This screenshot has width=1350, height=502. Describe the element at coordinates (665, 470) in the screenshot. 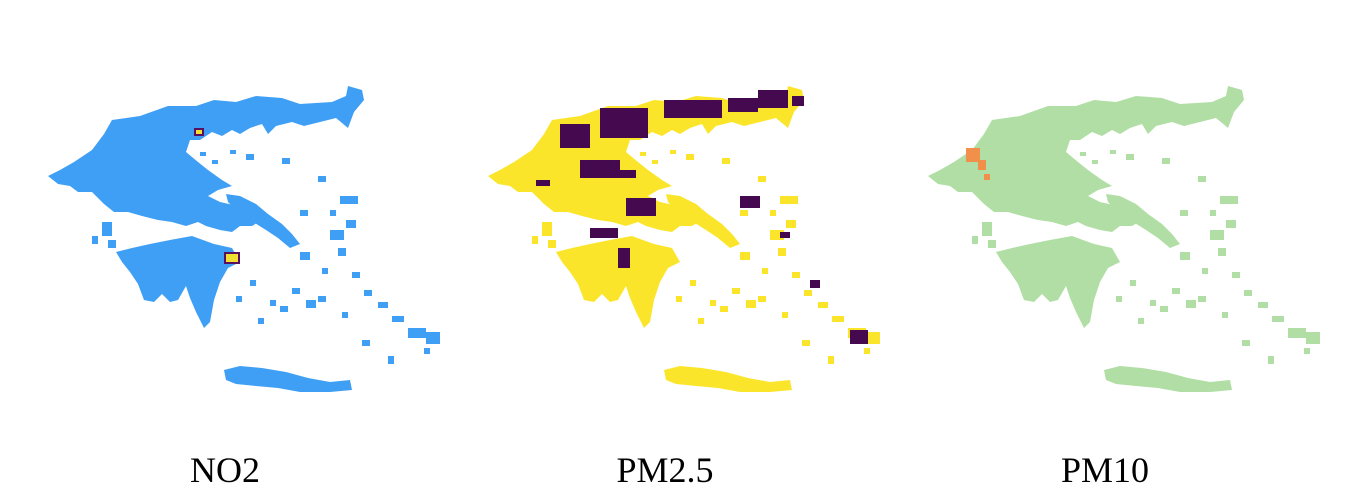

I see `panel-label: PM2.5` at that location.